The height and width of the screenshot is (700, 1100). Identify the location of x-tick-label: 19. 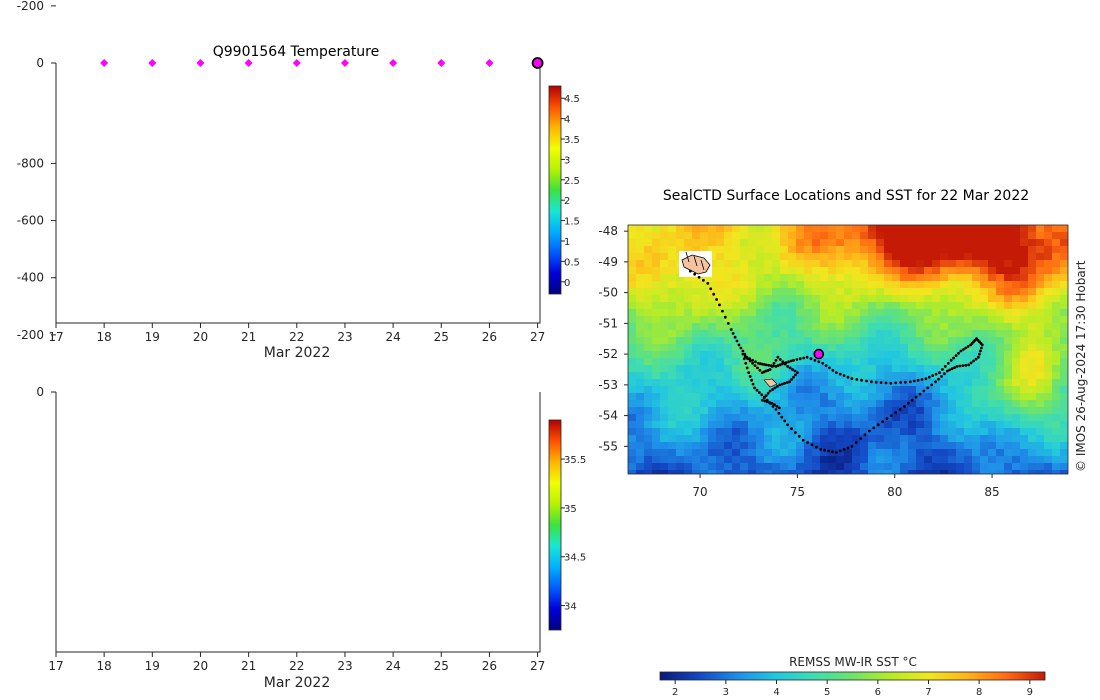
(152, 337).